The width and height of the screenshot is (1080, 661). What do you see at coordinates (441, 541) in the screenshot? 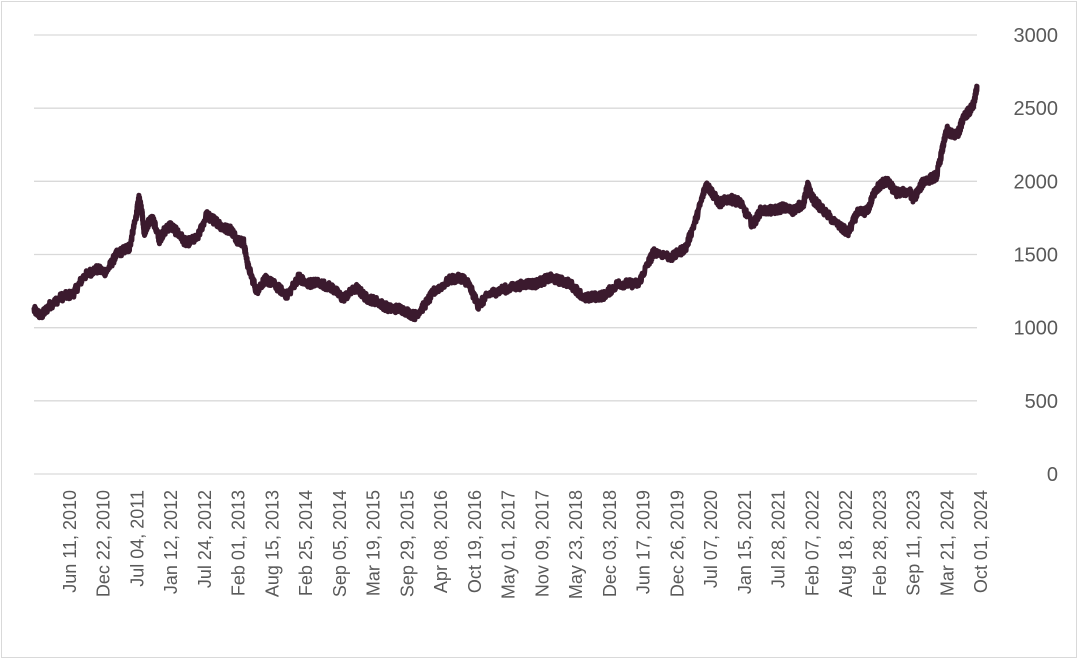
I see `x-tick-label: Apr 08, 2016` at bounding box center [441, 541].